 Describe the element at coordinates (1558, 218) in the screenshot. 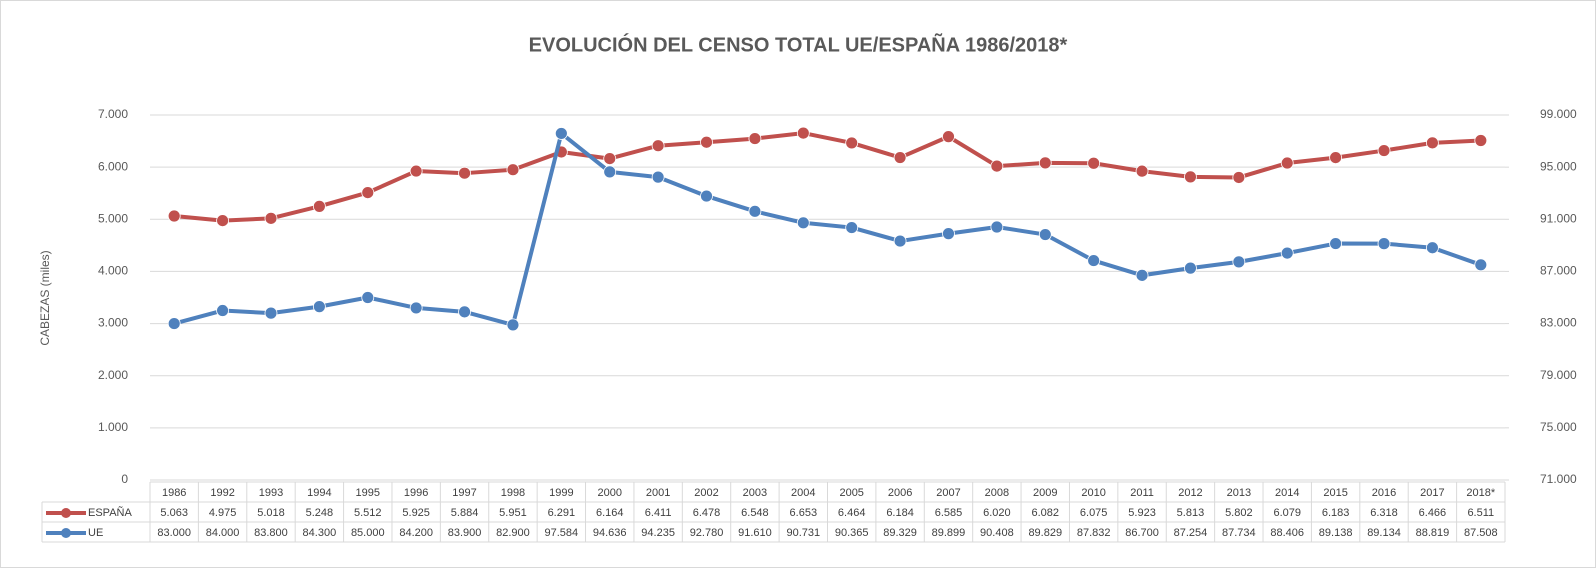

I see `y2-tick-label: 91.000` at that location.